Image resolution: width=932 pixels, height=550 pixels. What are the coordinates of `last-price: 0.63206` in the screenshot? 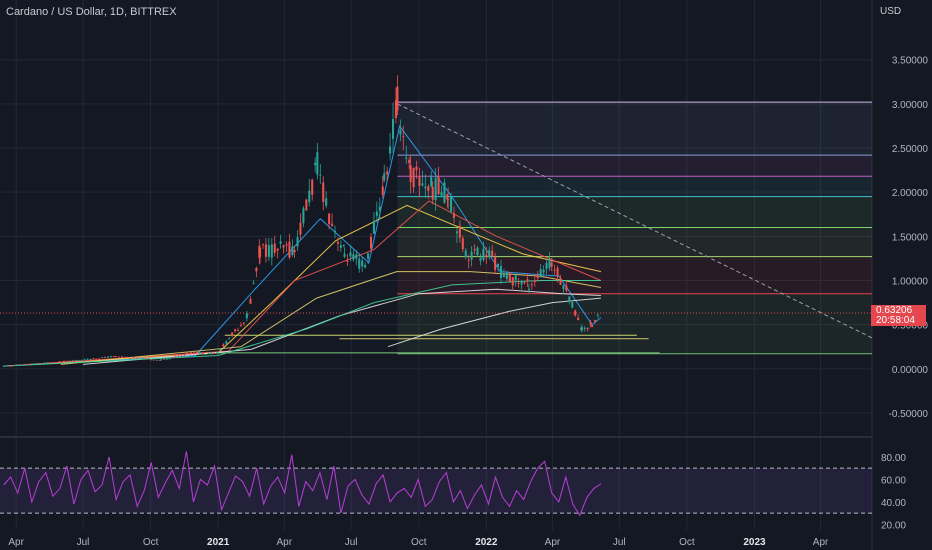 It's located at (894, 310).